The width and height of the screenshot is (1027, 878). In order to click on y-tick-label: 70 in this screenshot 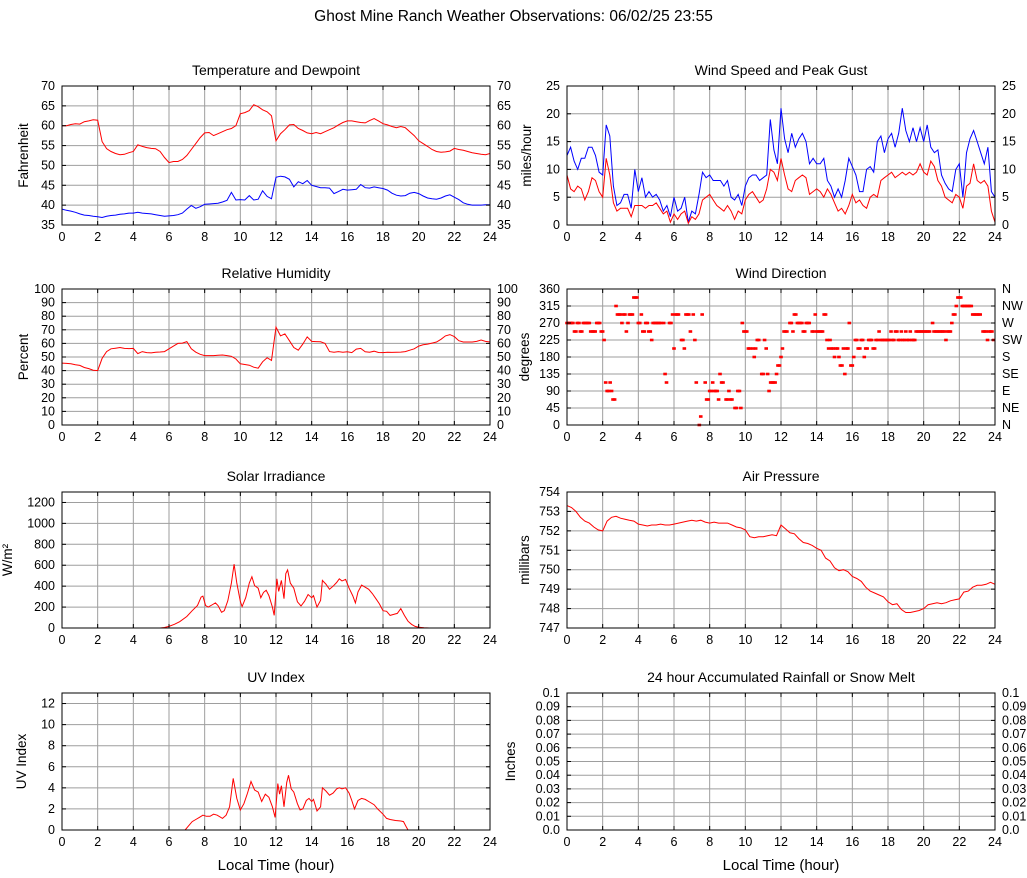, I will do `click(48, 86)`.